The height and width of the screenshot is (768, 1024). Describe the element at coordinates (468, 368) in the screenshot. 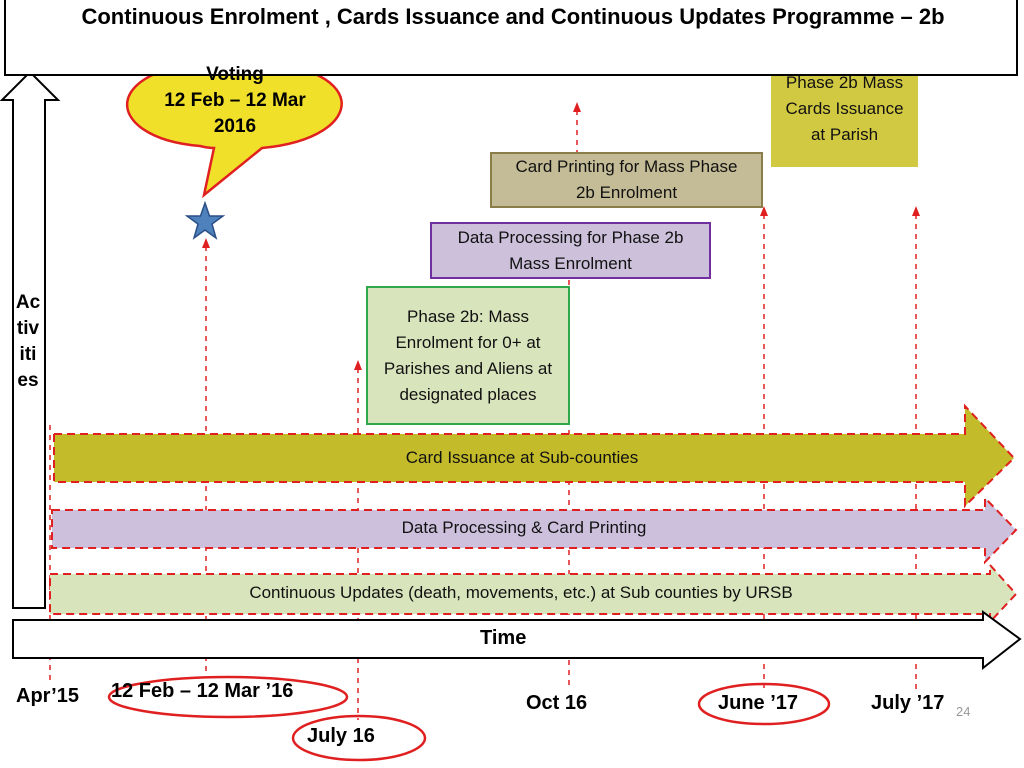

I see `phase2b-enrolment-line: Parishes and Aliens at` at that location.